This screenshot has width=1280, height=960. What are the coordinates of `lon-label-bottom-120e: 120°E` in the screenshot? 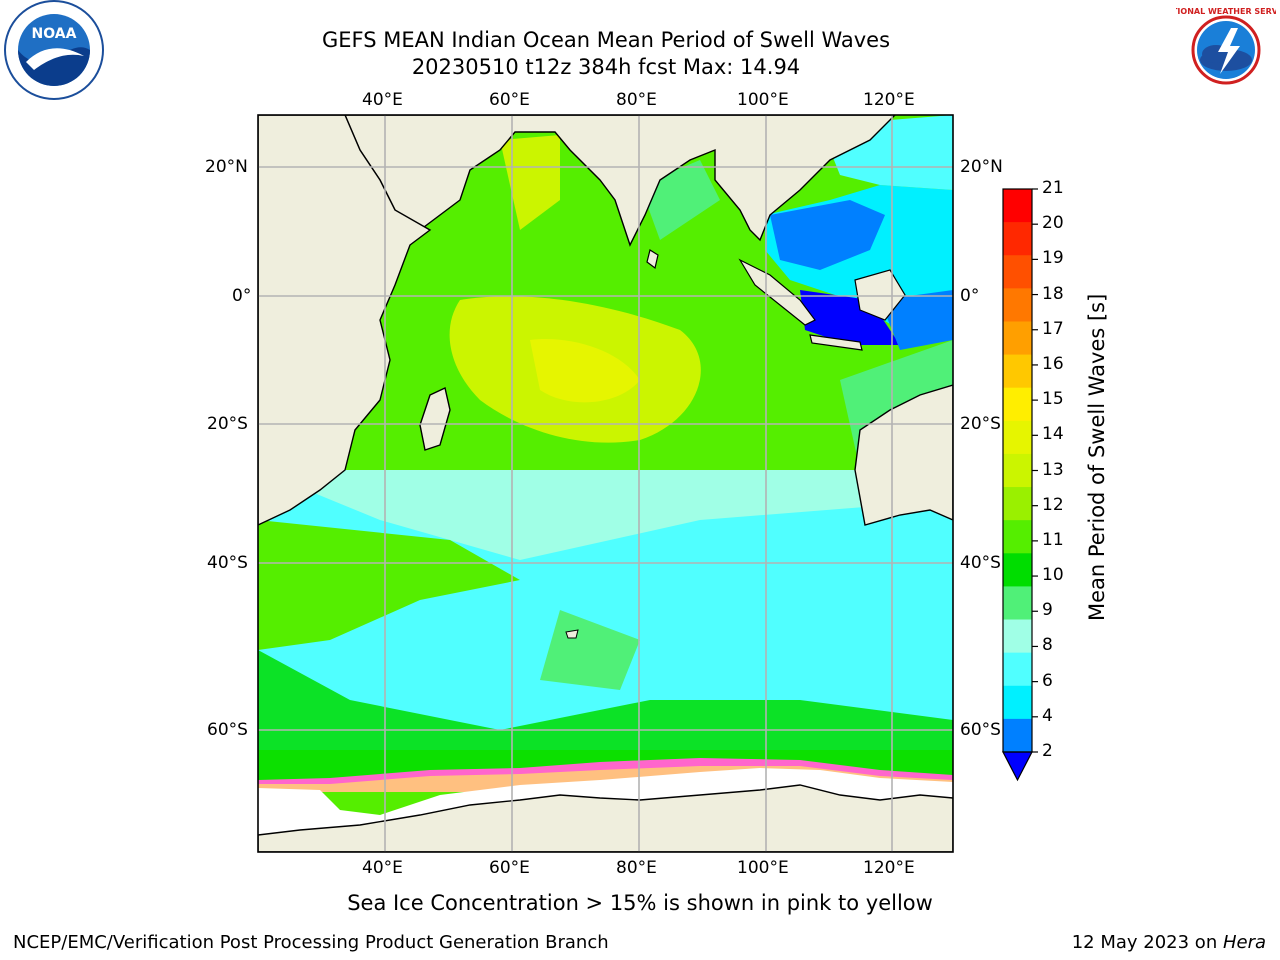 It's located at (889, 868).